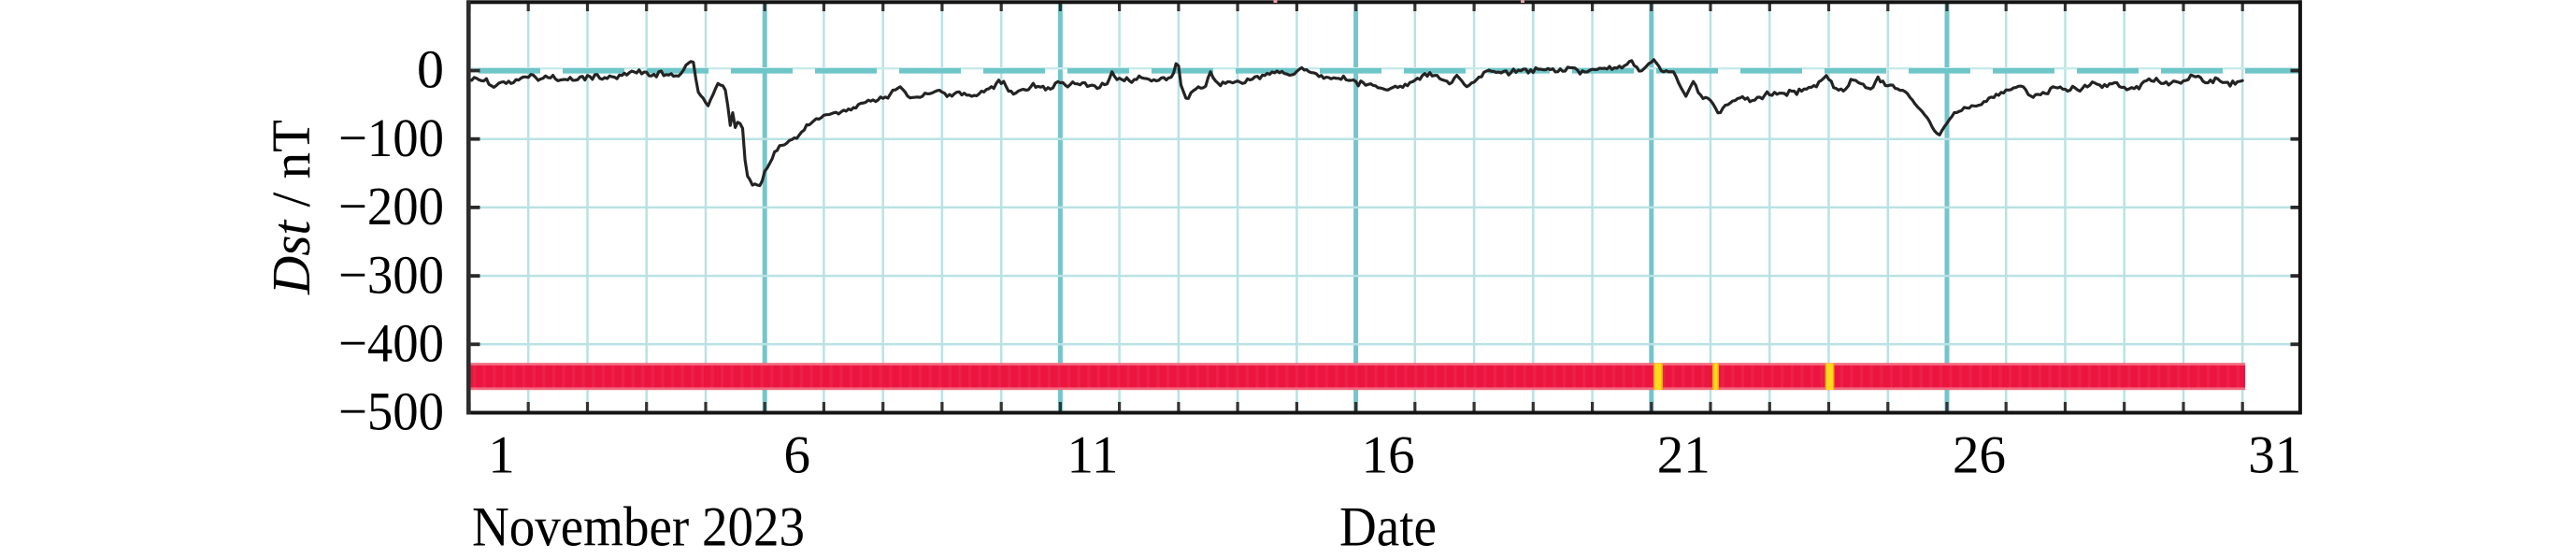  I want to click on svg-text: −500, so click(391, 411).